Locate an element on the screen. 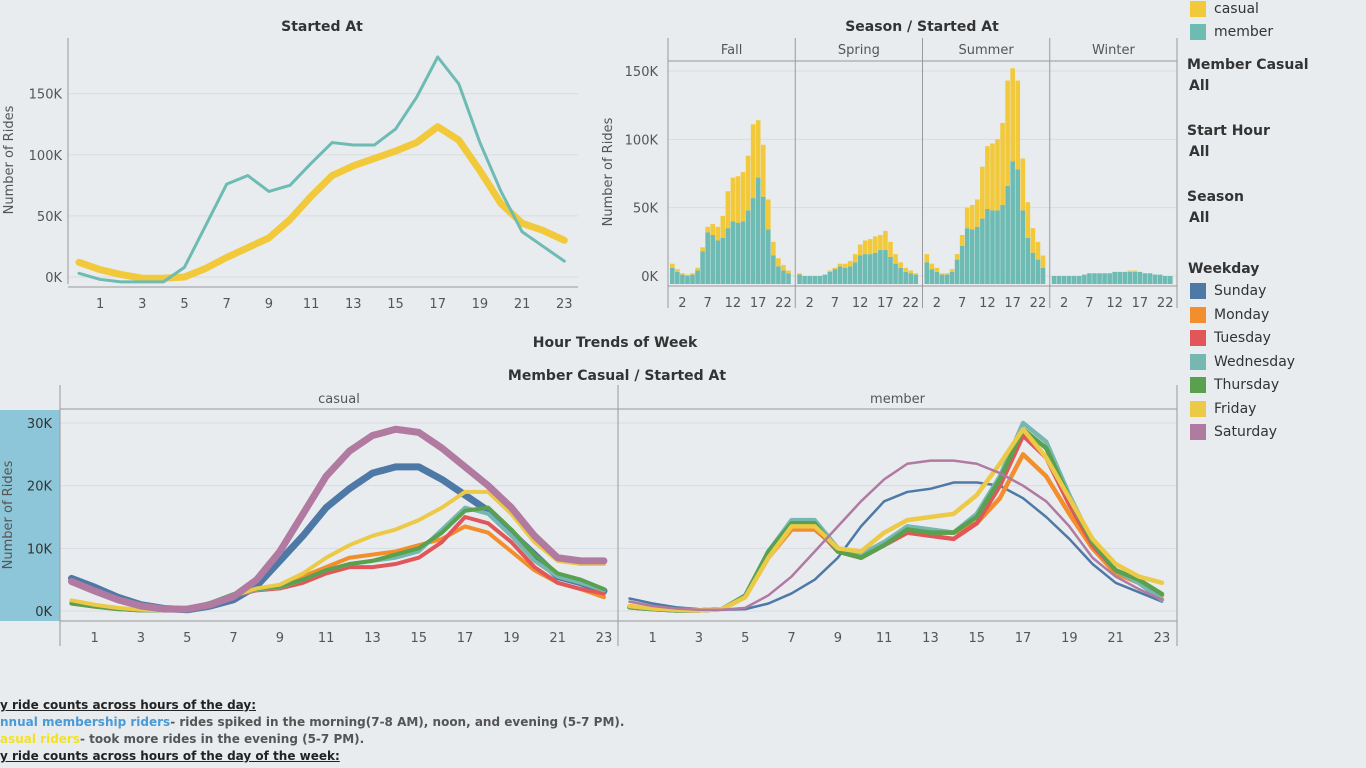  y-tick-label: 0K is located at coordinates (53, 278).